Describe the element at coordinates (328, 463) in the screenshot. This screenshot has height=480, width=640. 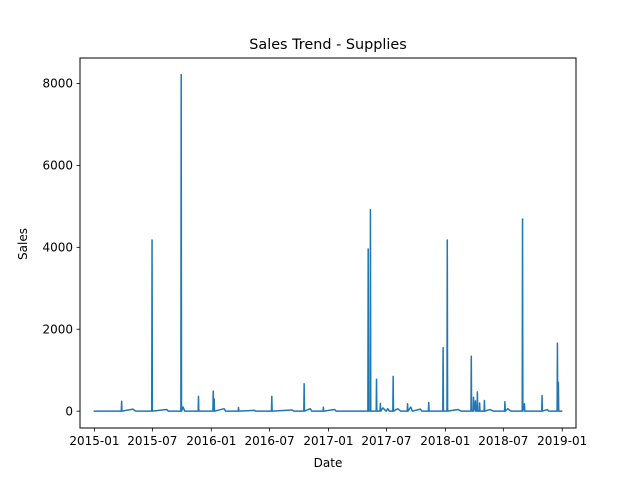
I see `x-axis-label: Date` at that location.